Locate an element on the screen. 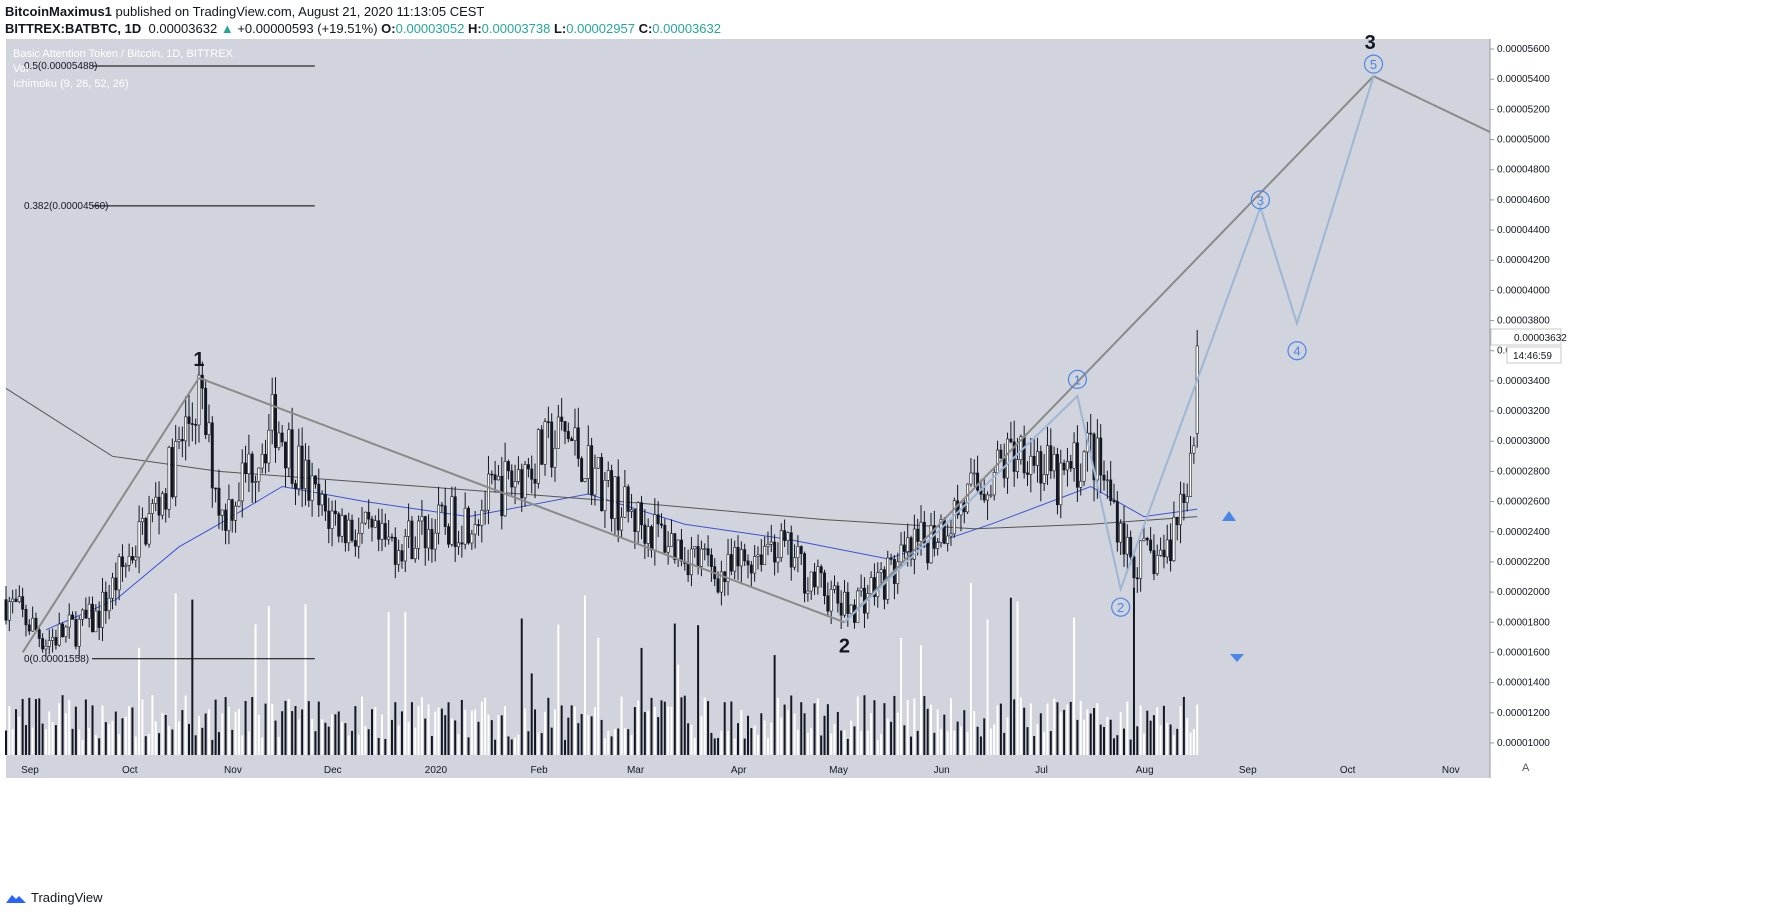 This screenshot has width=1771, height=918. x-tick-label: Aug is located at coordinates (1145, 770).